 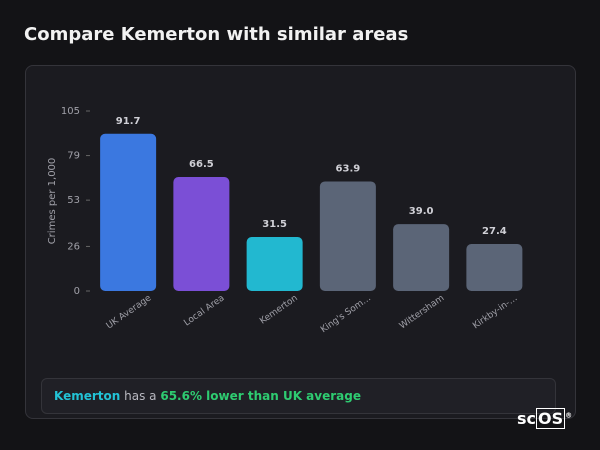 I want to click on y-tick-label: 53, so click(x=73, y=200).